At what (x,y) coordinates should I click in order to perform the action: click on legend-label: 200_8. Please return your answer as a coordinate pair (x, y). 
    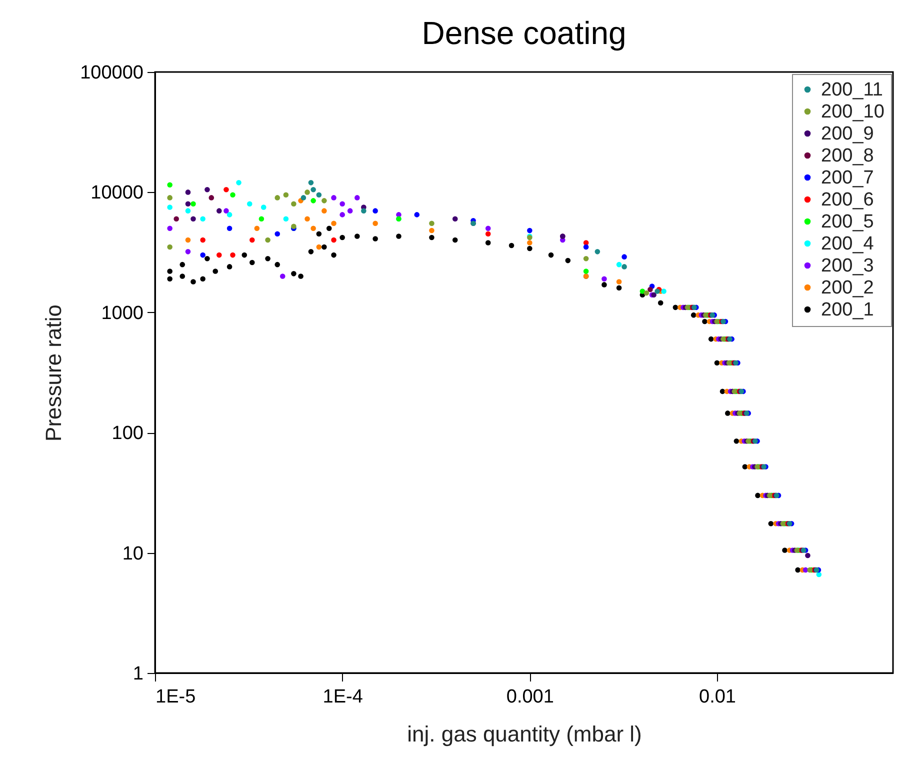
    Looking at the image, I should click on (847, 156).